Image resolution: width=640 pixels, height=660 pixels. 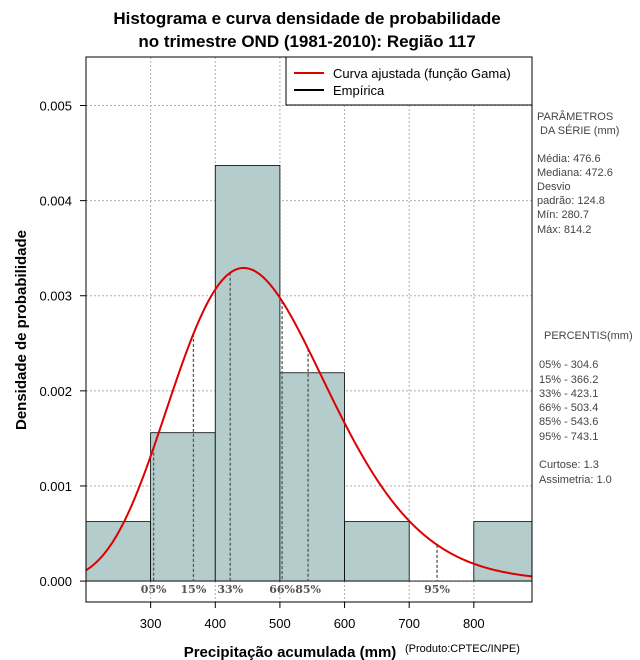 I want to click on y-axis-ticks: 0.000 0.001 0.002 0.003 0.004 0.005, so click(x=62, y=344).